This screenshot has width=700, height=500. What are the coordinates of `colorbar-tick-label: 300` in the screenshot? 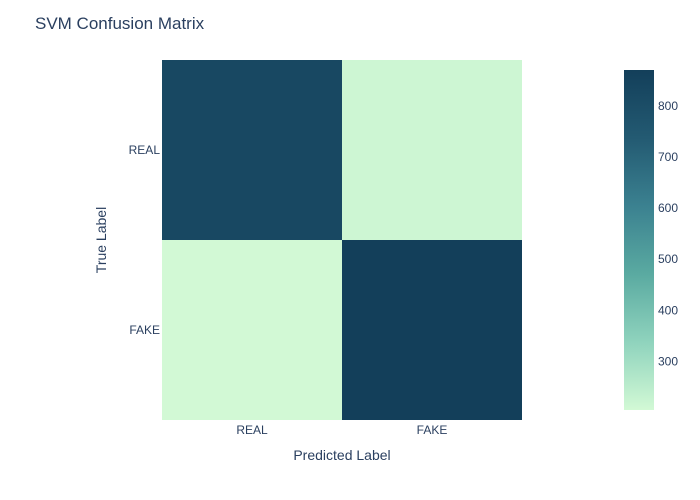 It's located at (668, 361).